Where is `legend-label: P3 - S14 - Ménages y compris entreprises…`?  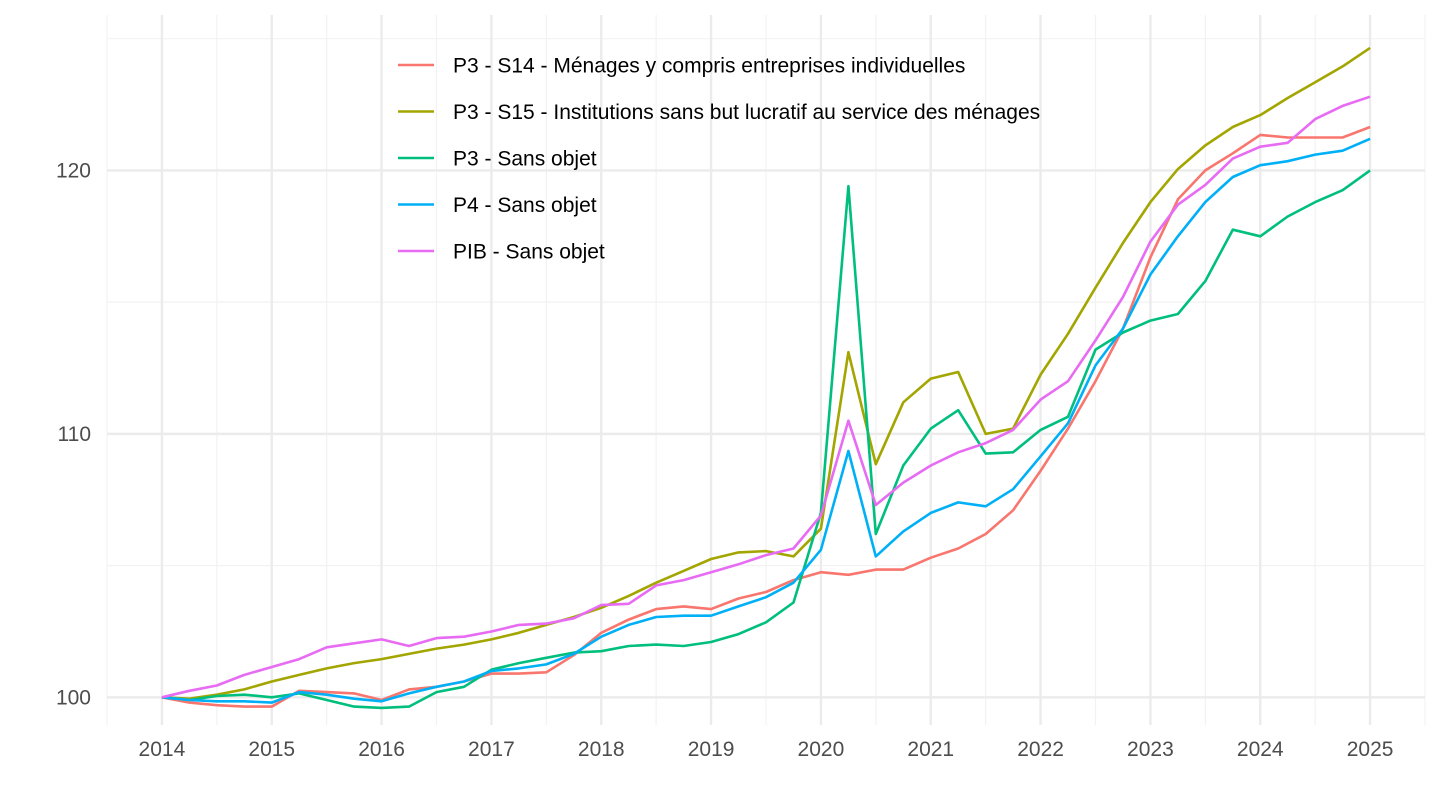 legend-label: P3 - S14 - Ménages y compris entreprises… is located at coordinates (709, 66).